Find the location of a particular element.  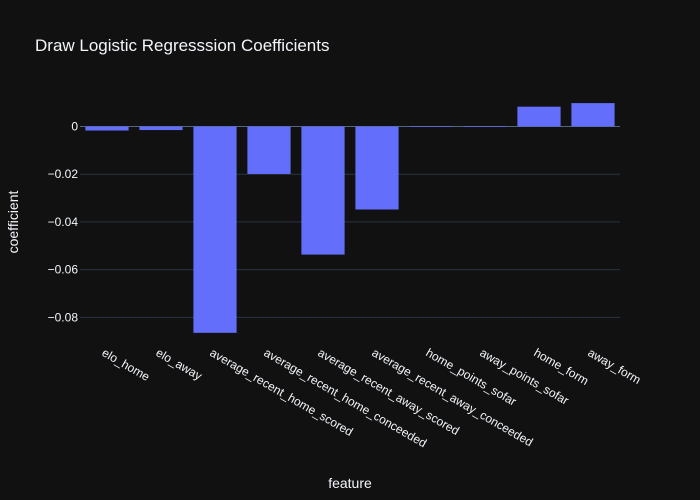

bar-away_points_sofar is located at coordinates (485, 126).